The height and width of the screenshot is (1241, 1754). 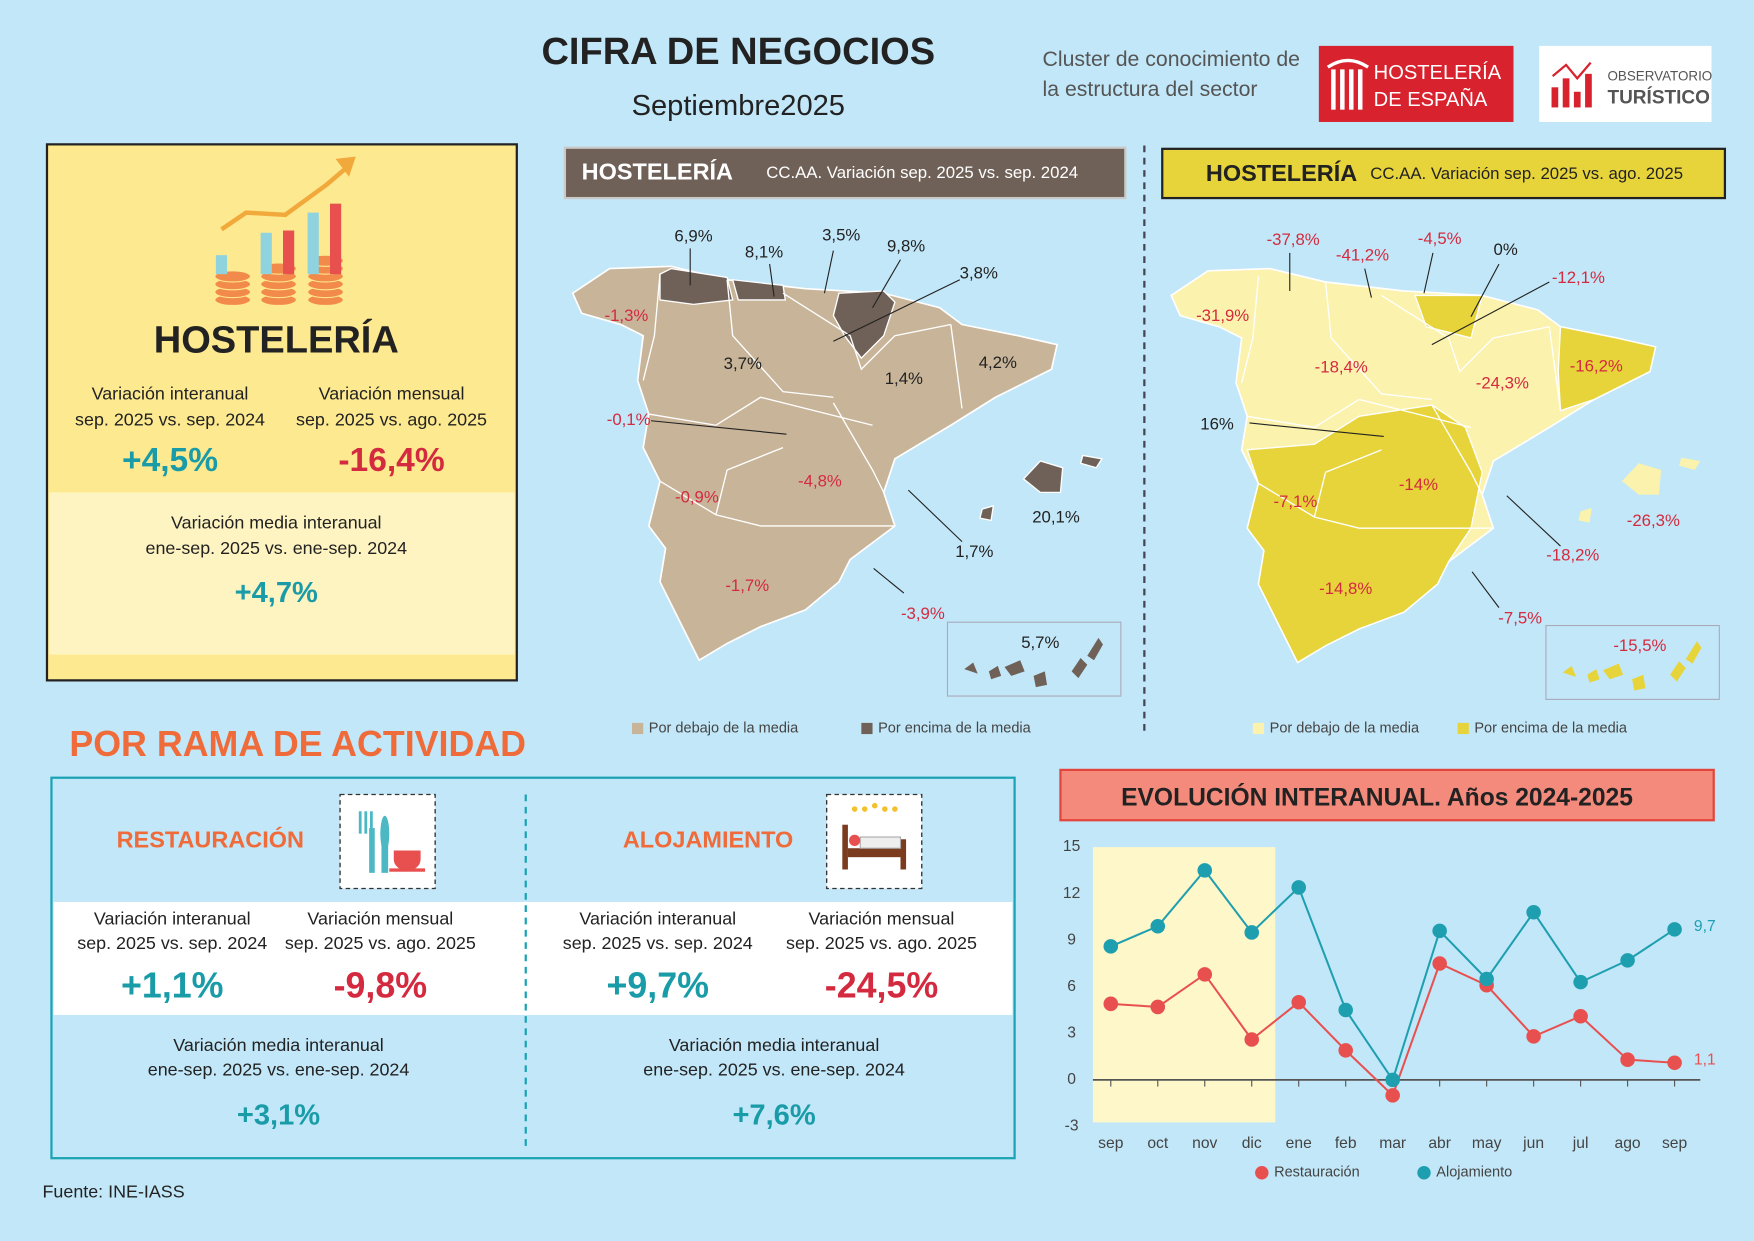 I want to click on x-tick-label: abr, so click(x=1439, y=1143).